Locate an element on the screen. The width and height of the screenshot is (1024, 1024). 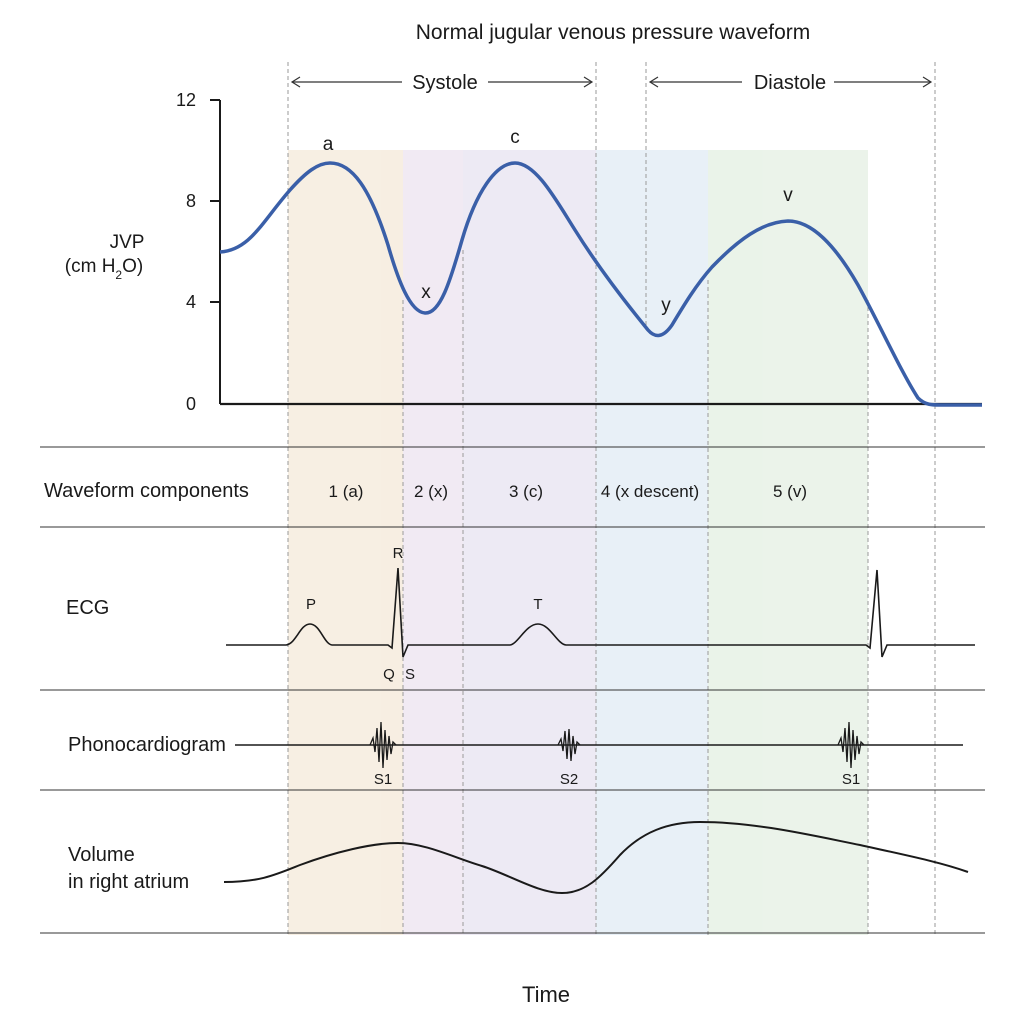
y-tick-8: 8 is located at coordinates (191, 201).